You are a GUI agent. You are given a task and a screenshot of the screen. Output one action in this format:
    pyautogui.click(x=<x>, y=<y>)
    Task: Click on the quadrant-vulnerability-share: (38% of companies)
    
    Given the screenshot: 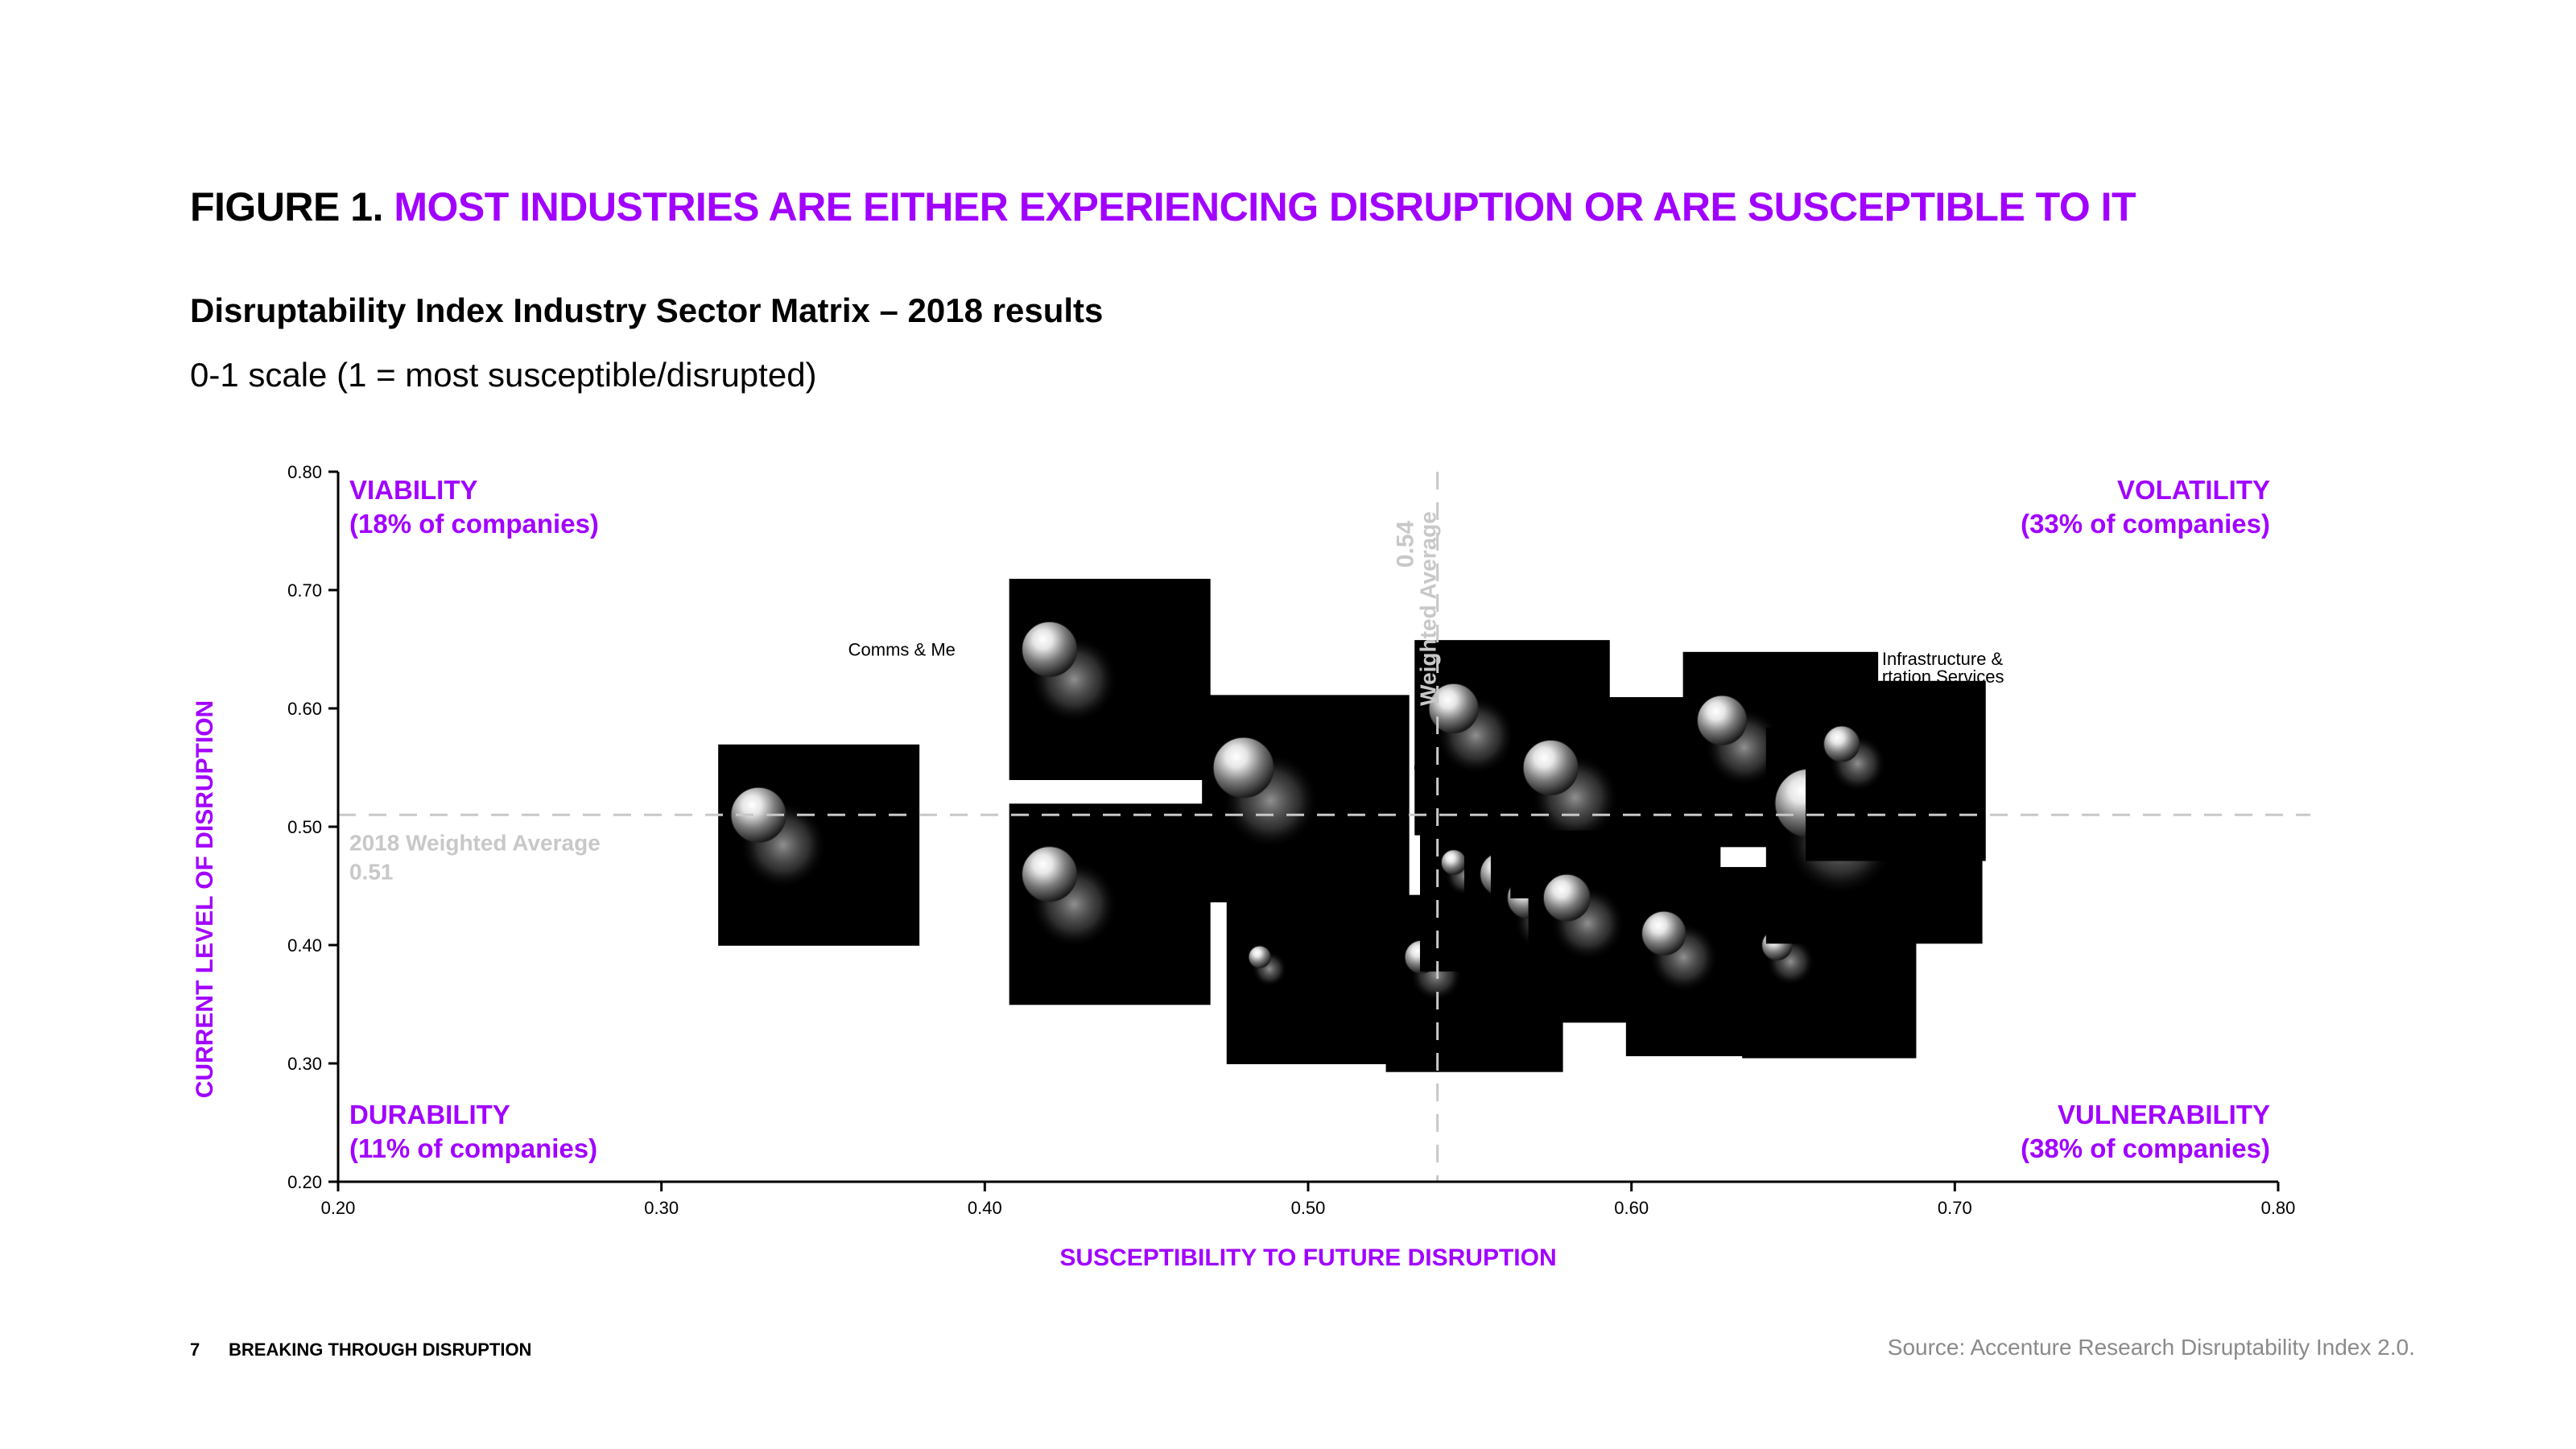 What is the action you would take?
    pyautogui.click(x=2145, y=1148)
    